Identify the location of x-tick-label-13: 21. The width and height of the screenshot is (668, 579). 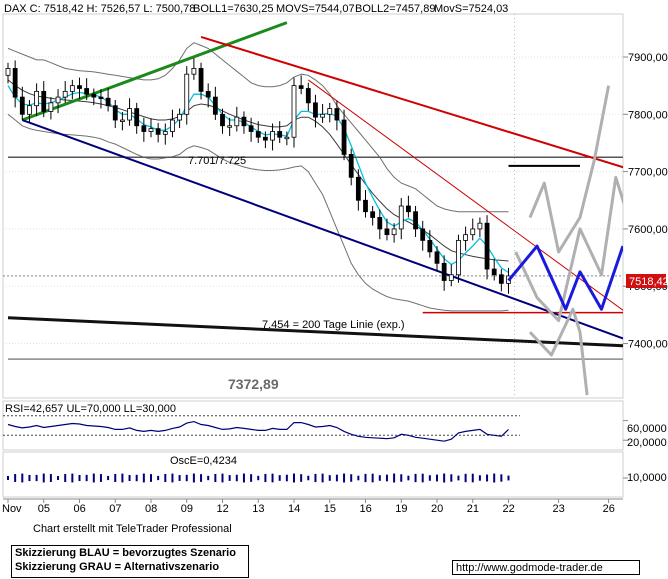
(473, 509).